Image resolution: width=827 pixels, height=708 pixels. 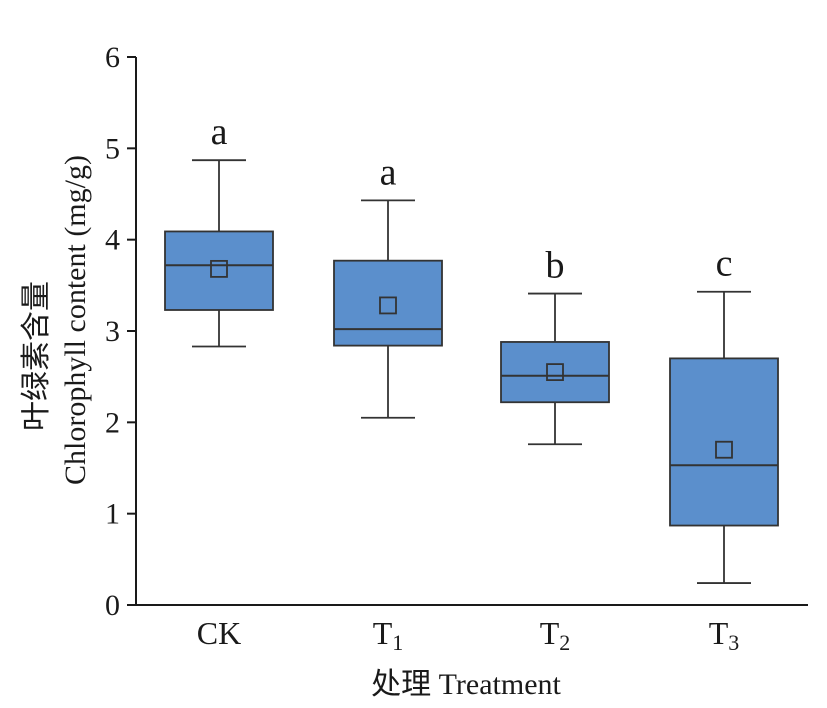 I want to click on box-ck: a, so click(x=219, y=229).